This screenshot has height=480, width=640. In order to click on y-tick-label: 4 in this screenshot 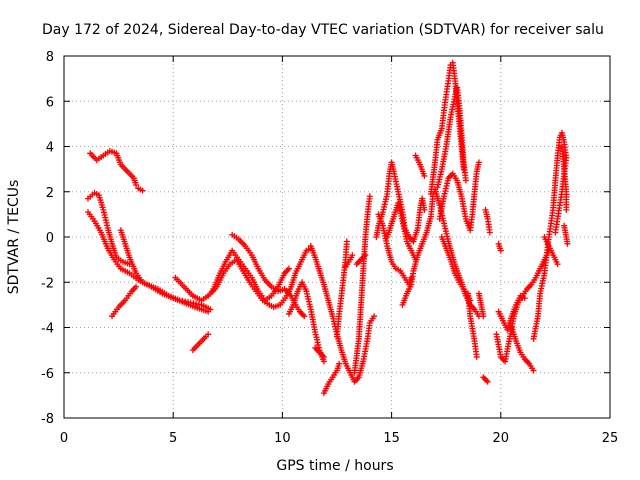, I will do `click(50, 148)`.